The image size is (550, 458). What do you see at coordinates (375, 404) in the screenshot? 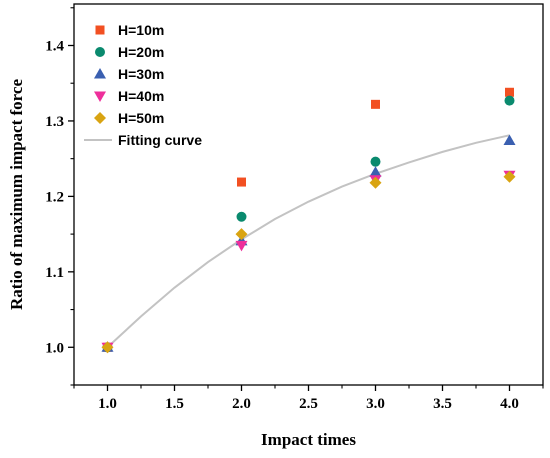
I see `x-tick-label: 3.0` at bounding box center [375, 404].